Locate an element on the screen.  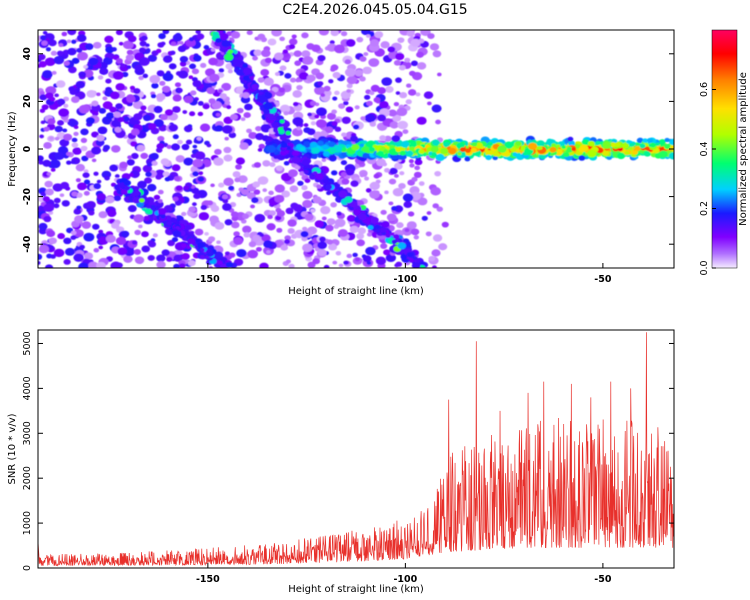
y-tick-label: 5000 is located at coordinates (27, 343).